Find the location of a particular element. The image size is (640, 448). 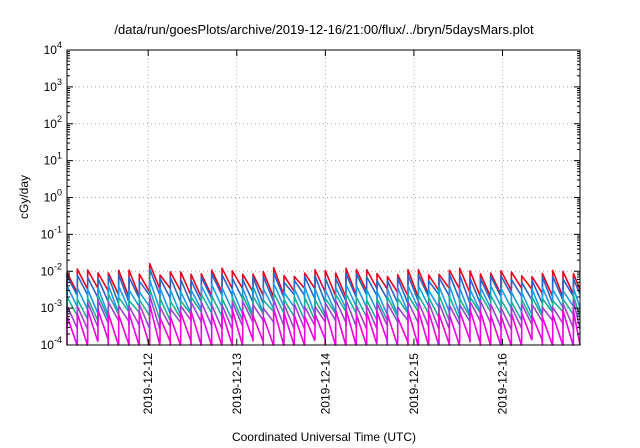

y-tick-label-exponent: -2 is located at coordinates (58, 266).